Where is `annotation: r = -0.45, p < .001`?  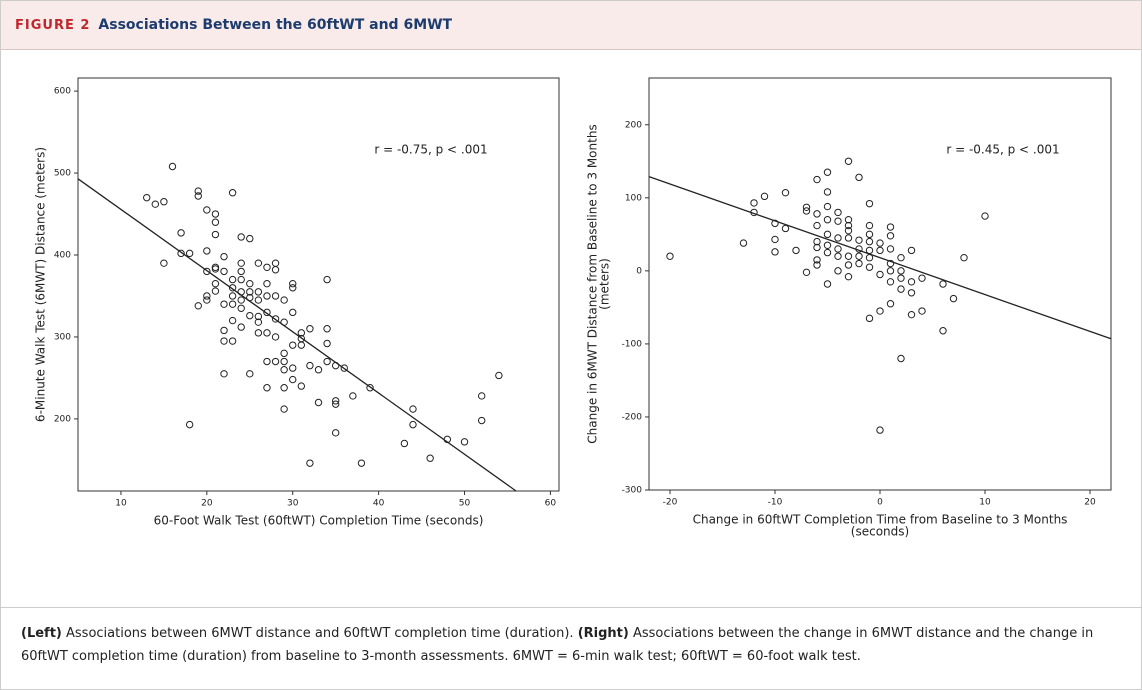
annotation: r = -0.45, p < .001 is located at coordinates (1002, 150).